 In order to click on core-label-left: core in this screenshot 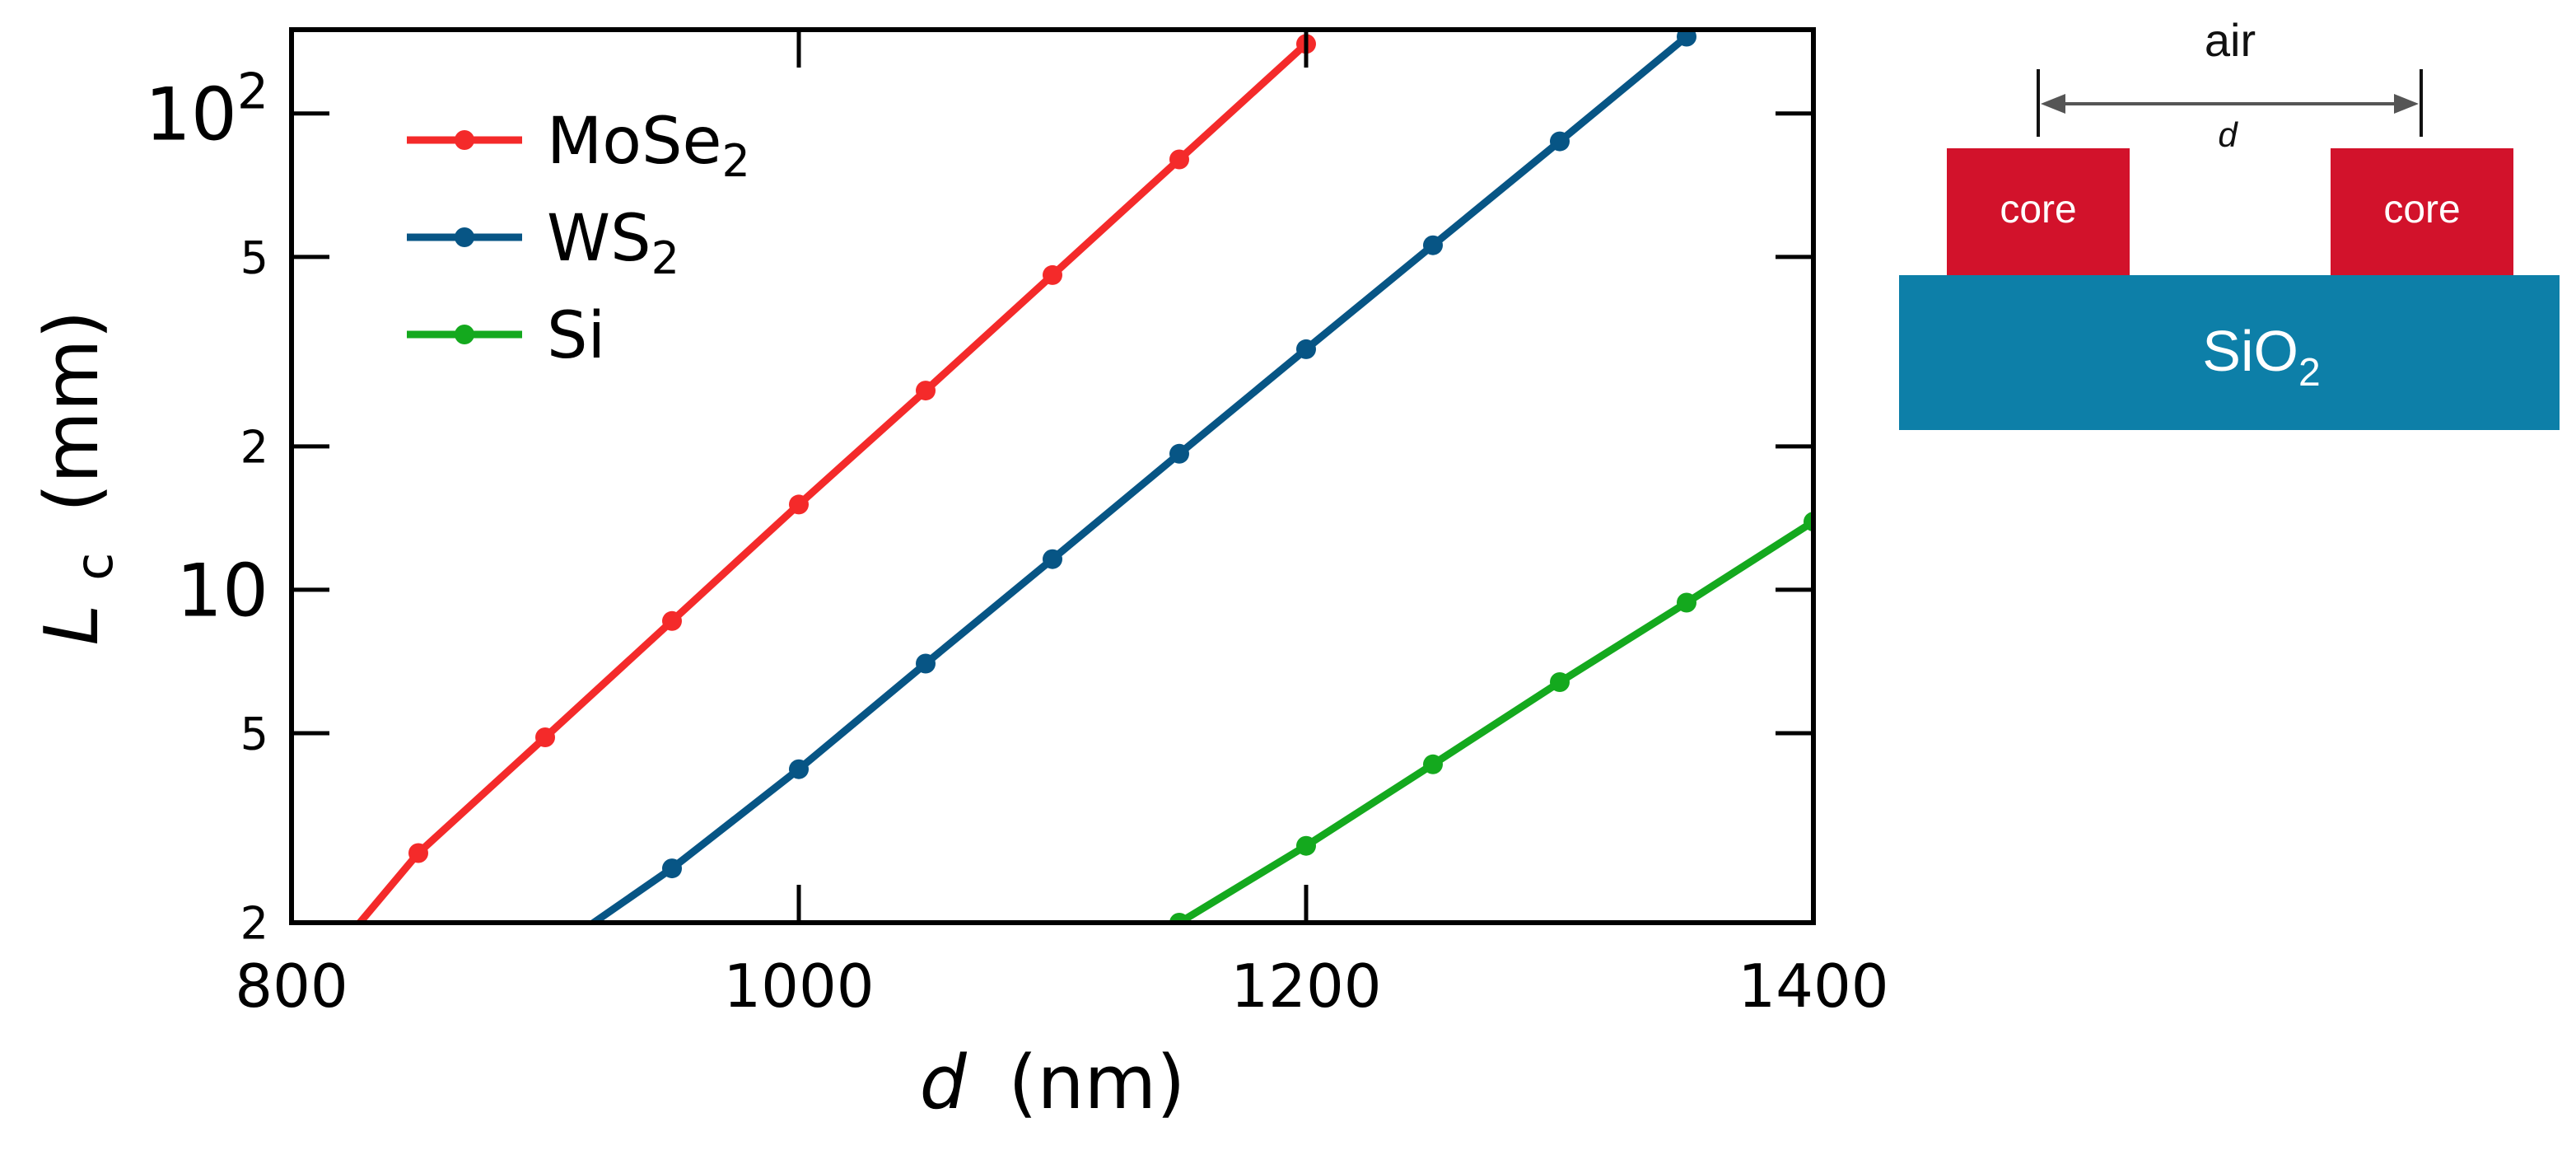, I will do `click(2038, 209)`.